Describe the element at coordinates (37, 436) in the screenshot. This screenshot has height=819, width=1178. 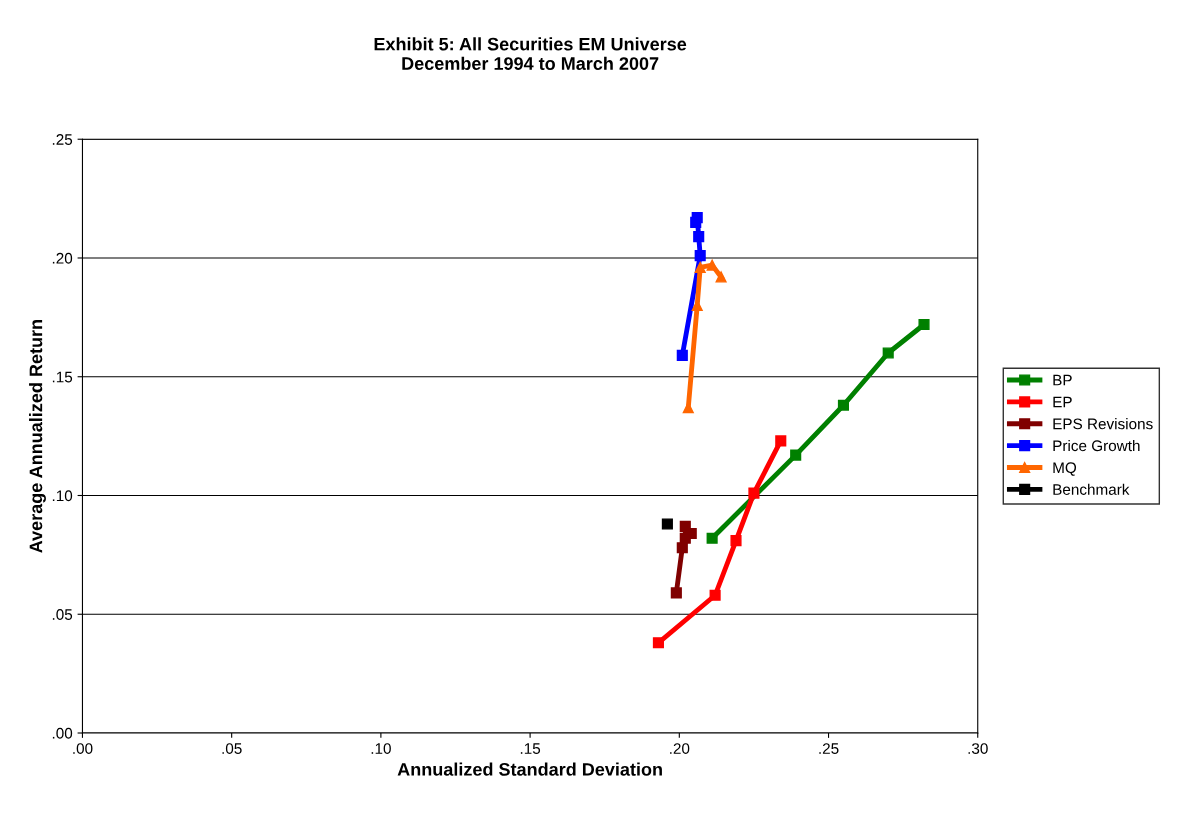
I see `y-axis-title: Average Annualized Return` at that location.